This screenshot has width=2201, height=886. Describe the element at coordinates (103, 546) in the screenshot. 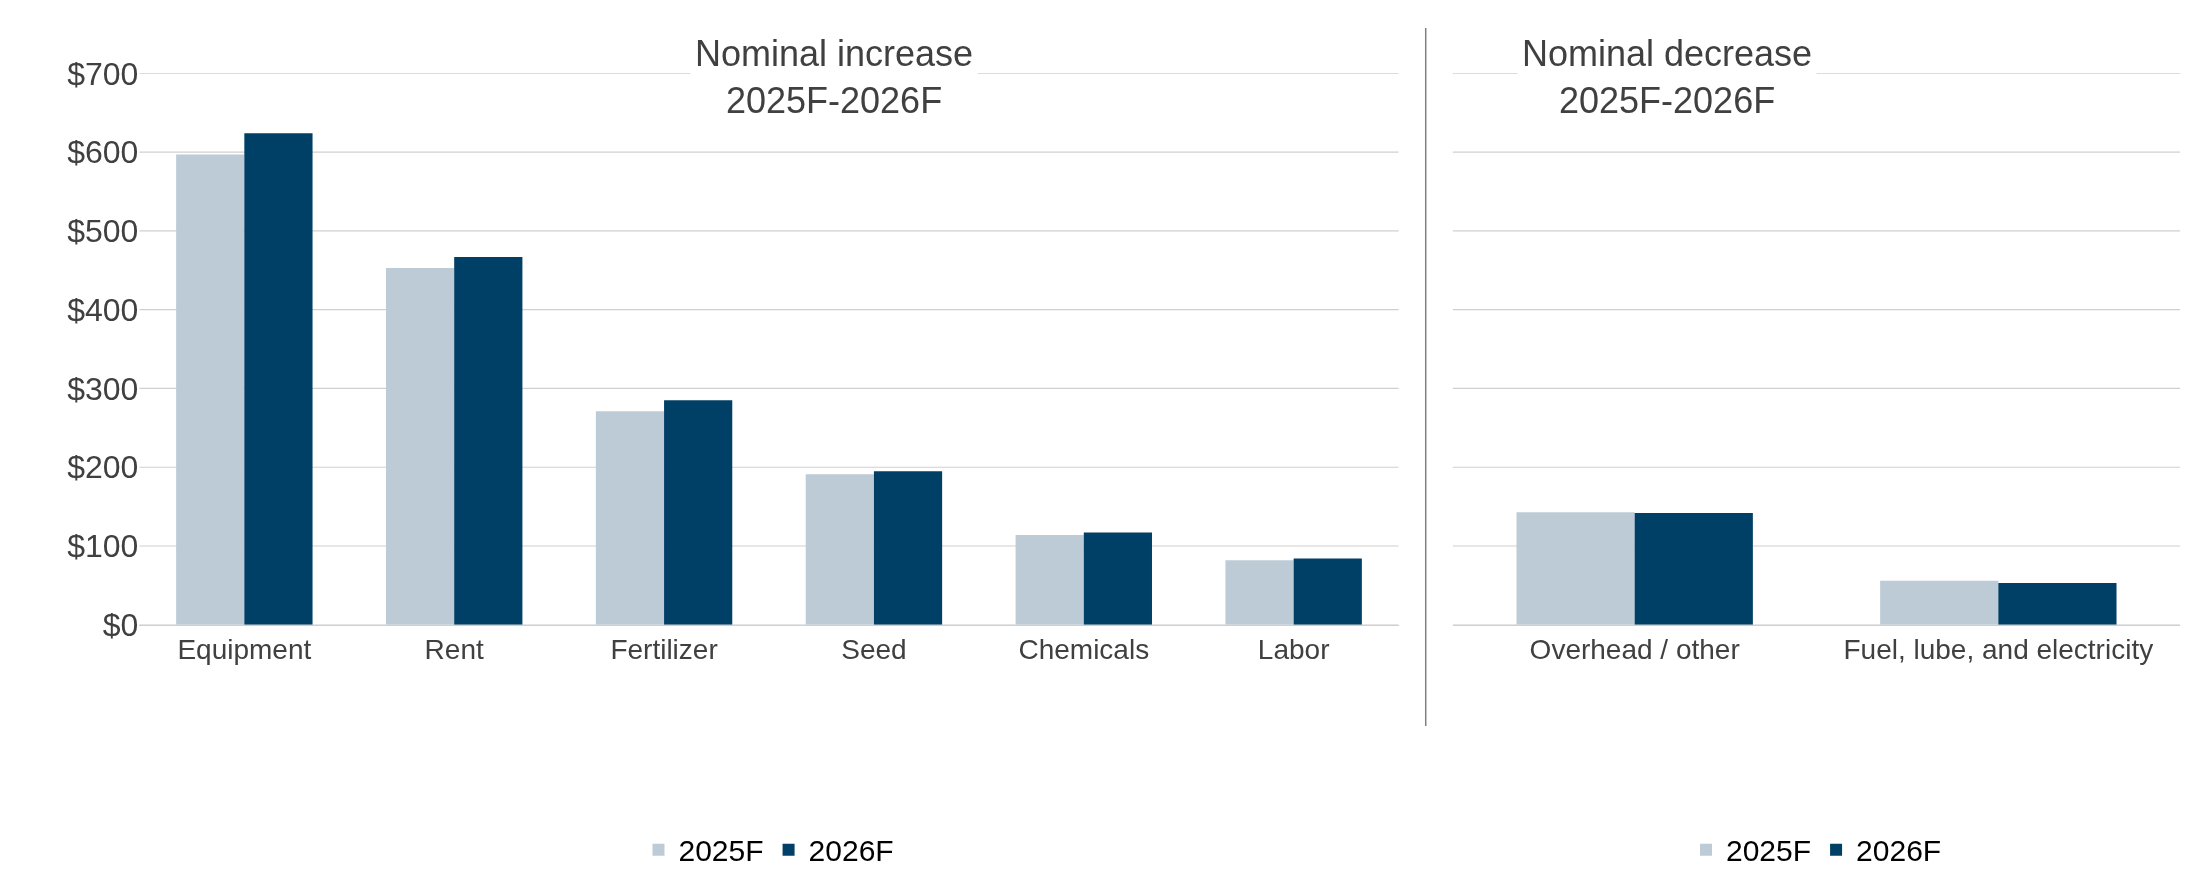

I see `y-tick-label: $100` at that location.